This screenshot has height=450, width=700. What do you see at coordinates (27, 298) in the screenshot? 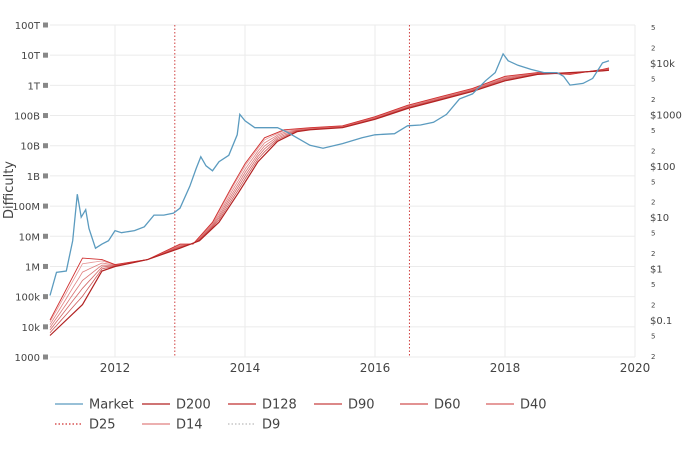
I see `y-left-tick-label: 100k` at bounding box center [27, 298].